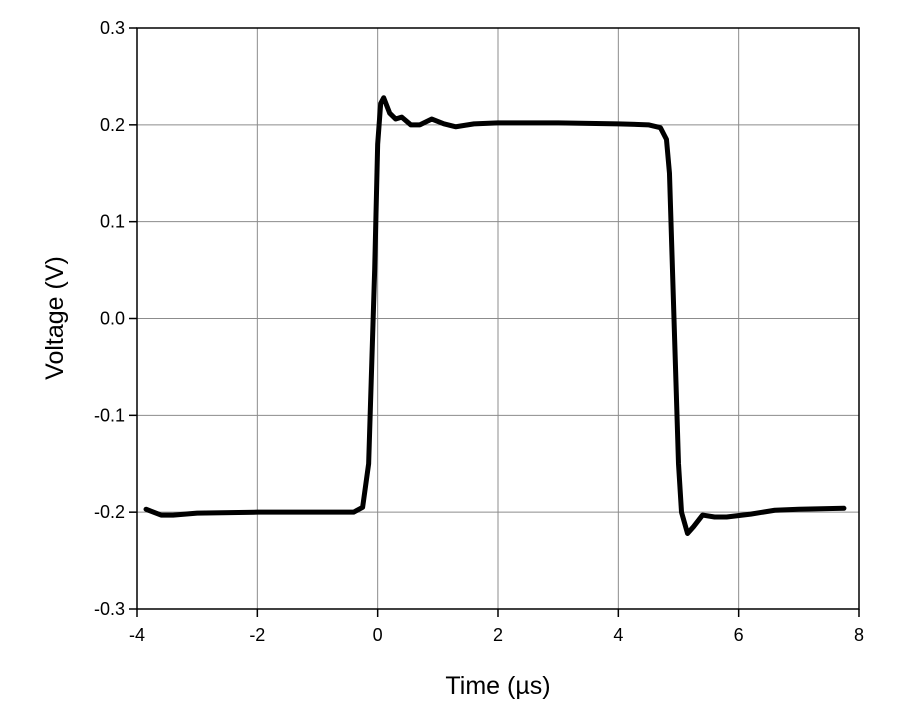 The image size is (915, 720). What do you see at coordinates (112, 319) in the screenshot?
I see `y-tick-label: 0.0` at bounding box center [112, 319].